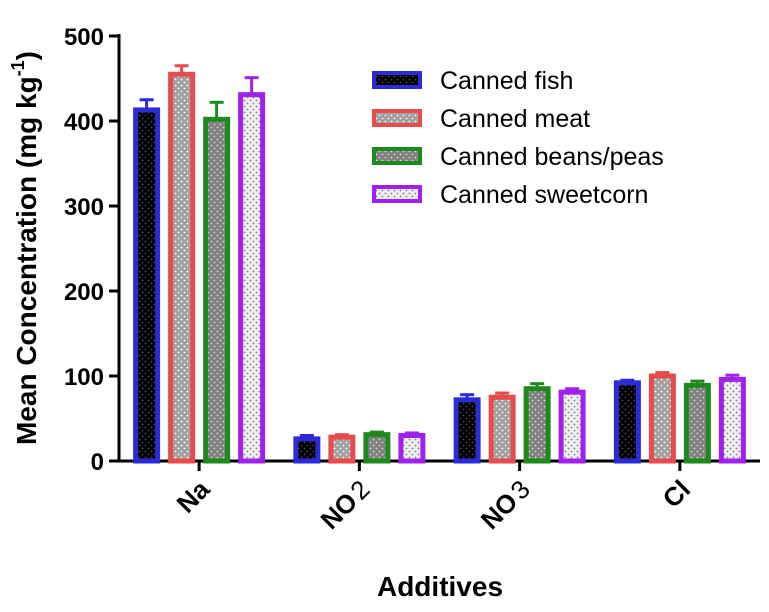  I want to click on y-tick-label: 400, so click(84, 122).